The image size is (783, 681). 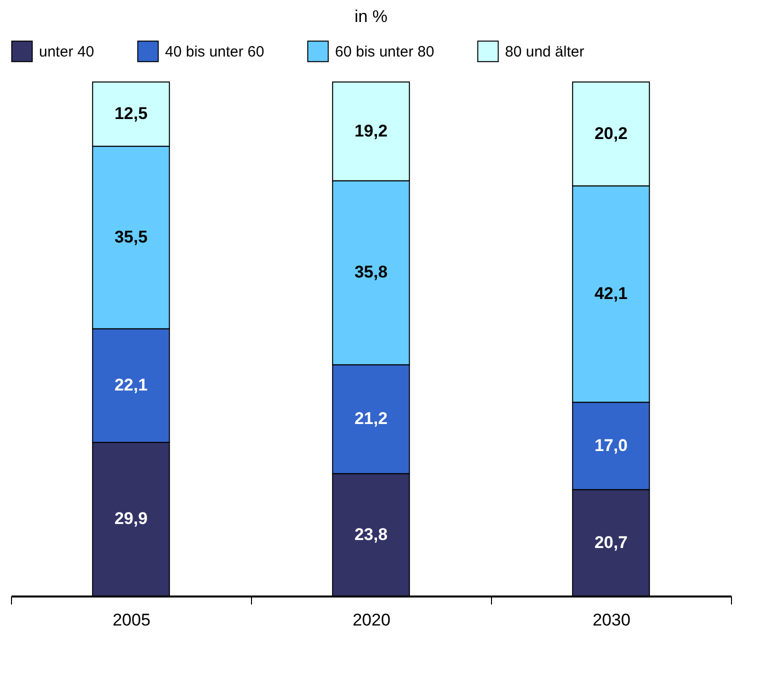 What do you see at coordinates (66, 51) in the screenshot?
I see `legend-label: unter 40` at bounding box center [66, 51].